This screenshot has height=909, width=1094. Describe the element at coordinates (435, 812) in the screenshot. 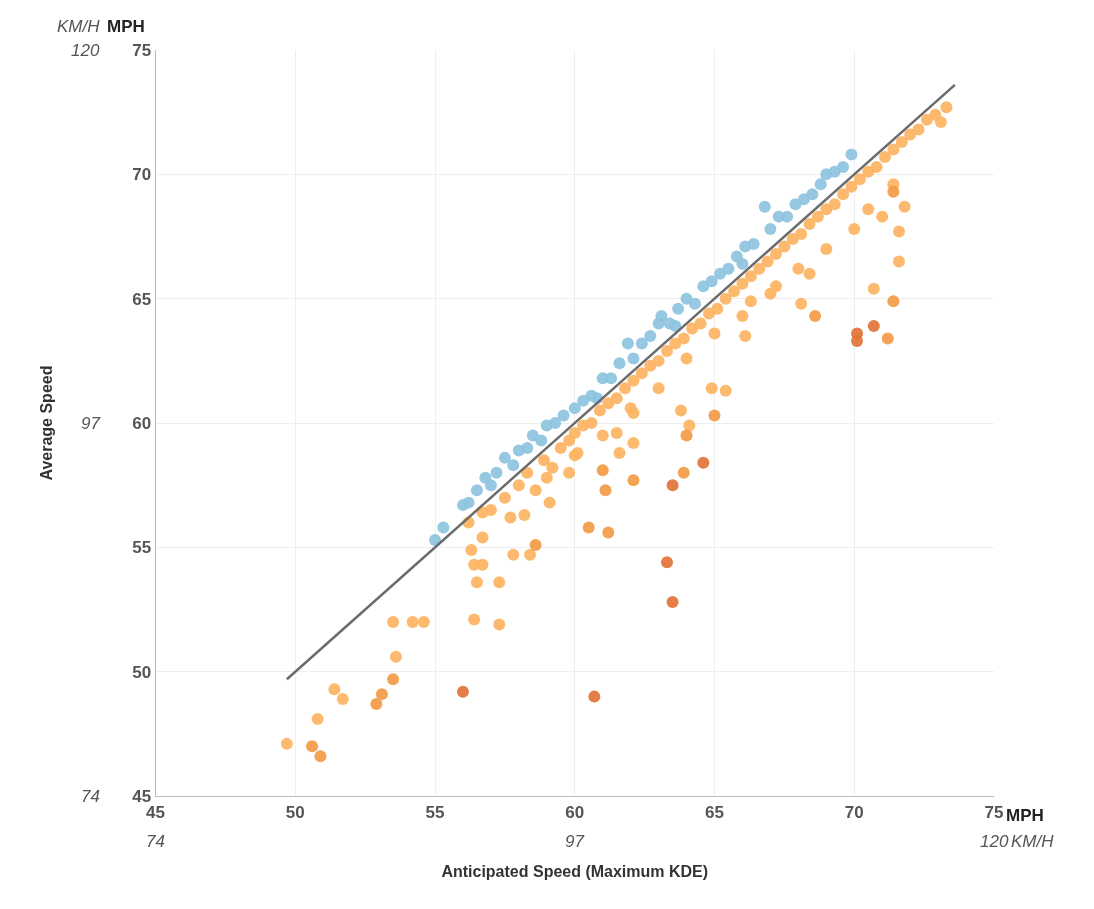

I see `x-tick-label: 55` at that location.